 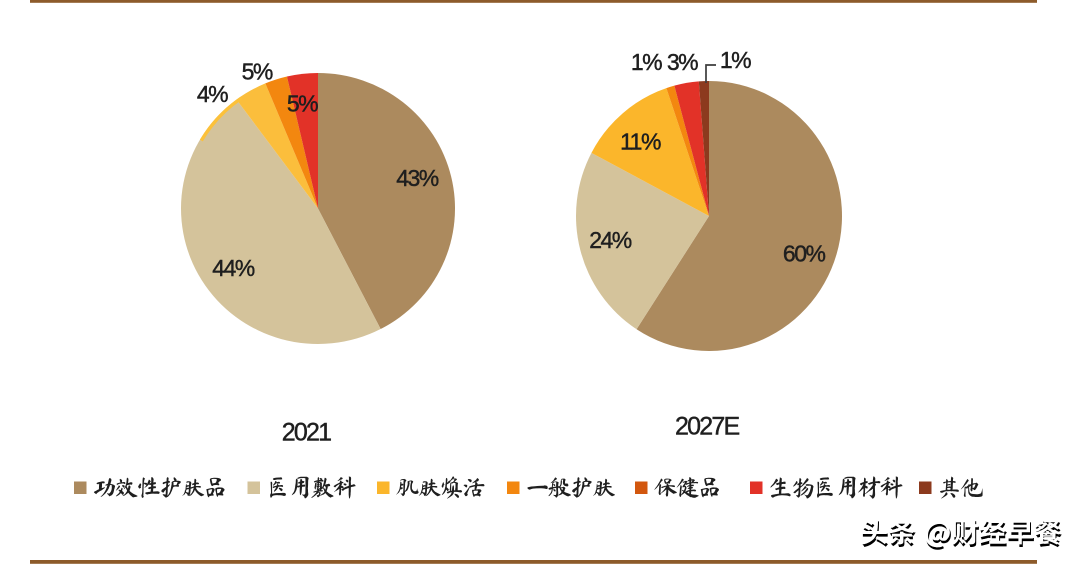 I want to click on svg-text: 2027E, so click(x=707, y=427).